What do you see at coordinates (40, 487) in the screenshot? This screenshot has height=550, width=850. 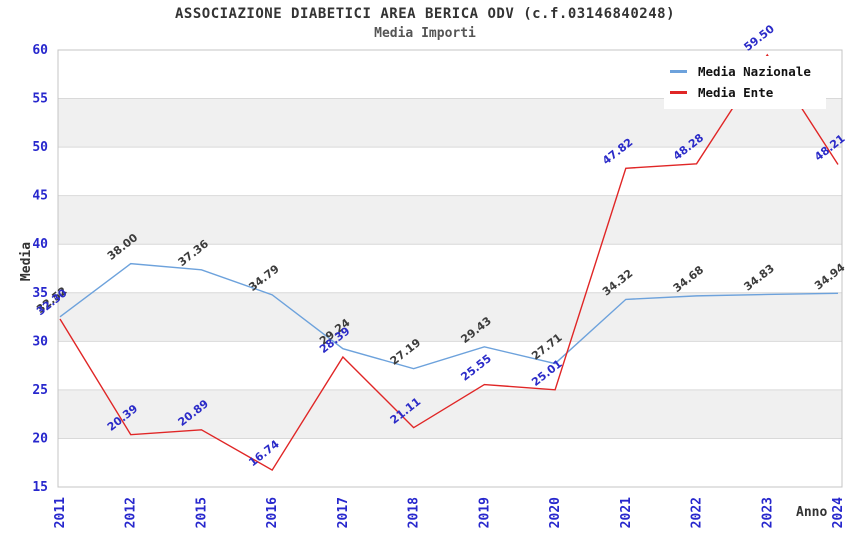 I see `y-tick-label: 15` at bounding box center [40, 487].